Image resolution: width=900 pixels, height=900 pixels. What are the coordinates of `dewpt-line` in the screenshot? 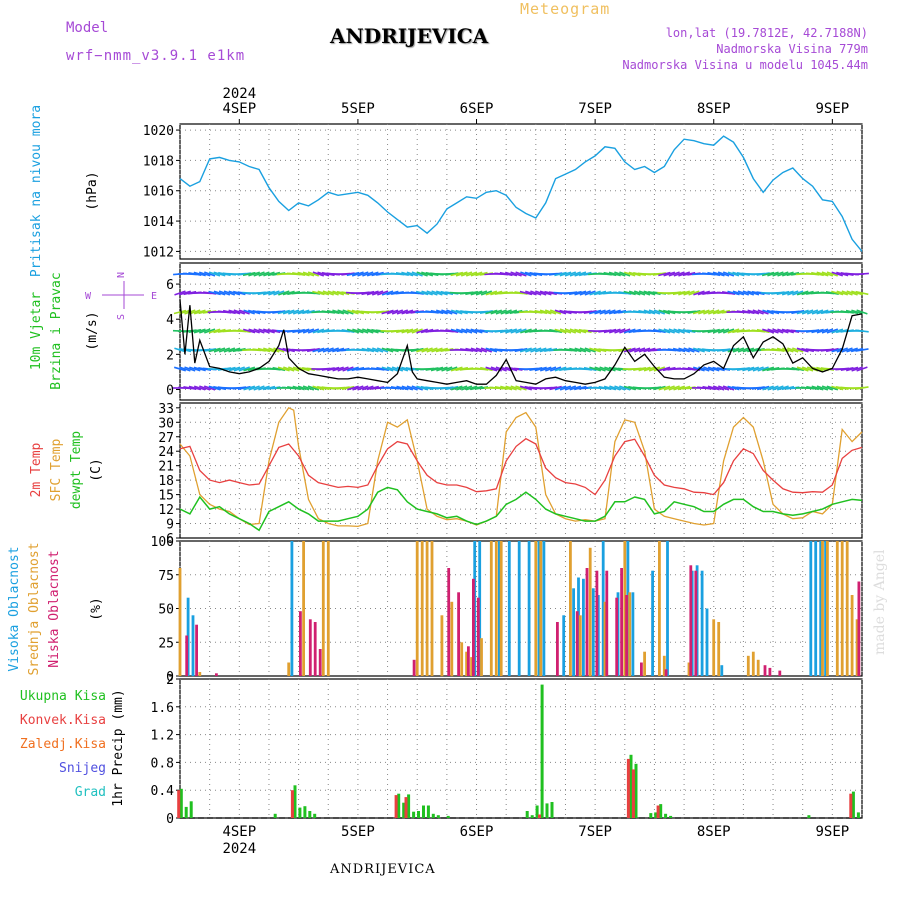 It's located at (521, 509).